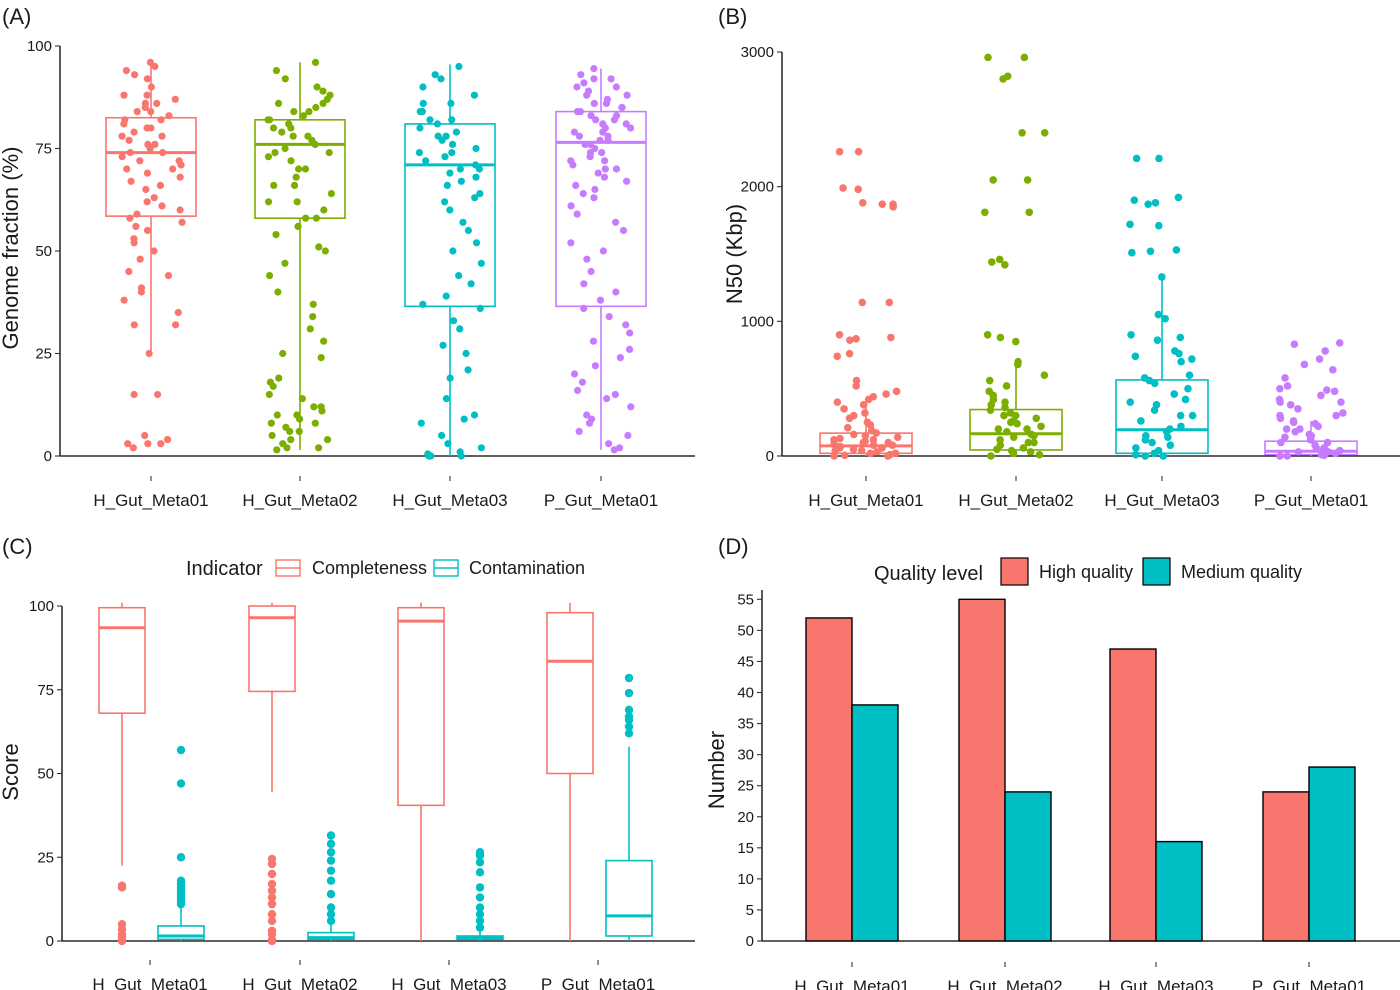 This screenshot has height=990, width=1400. Describe the element at coordinates (16, 16) in the screenshot. I see `panel-a-tag: (A)` at that location.